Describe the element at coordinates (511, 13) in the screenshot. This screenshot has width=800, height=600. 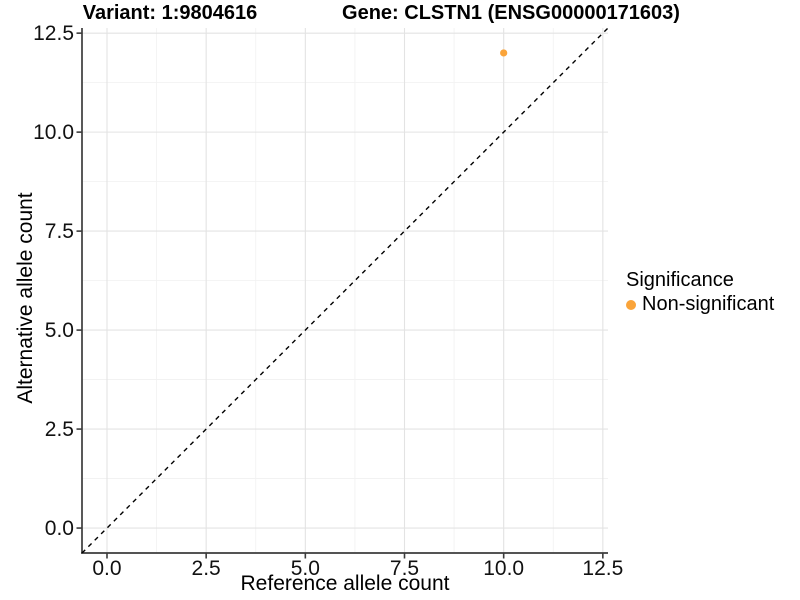
I see `plot-title-gene: Gene: CLSTN1 (ENSG00000171603)` at that location.